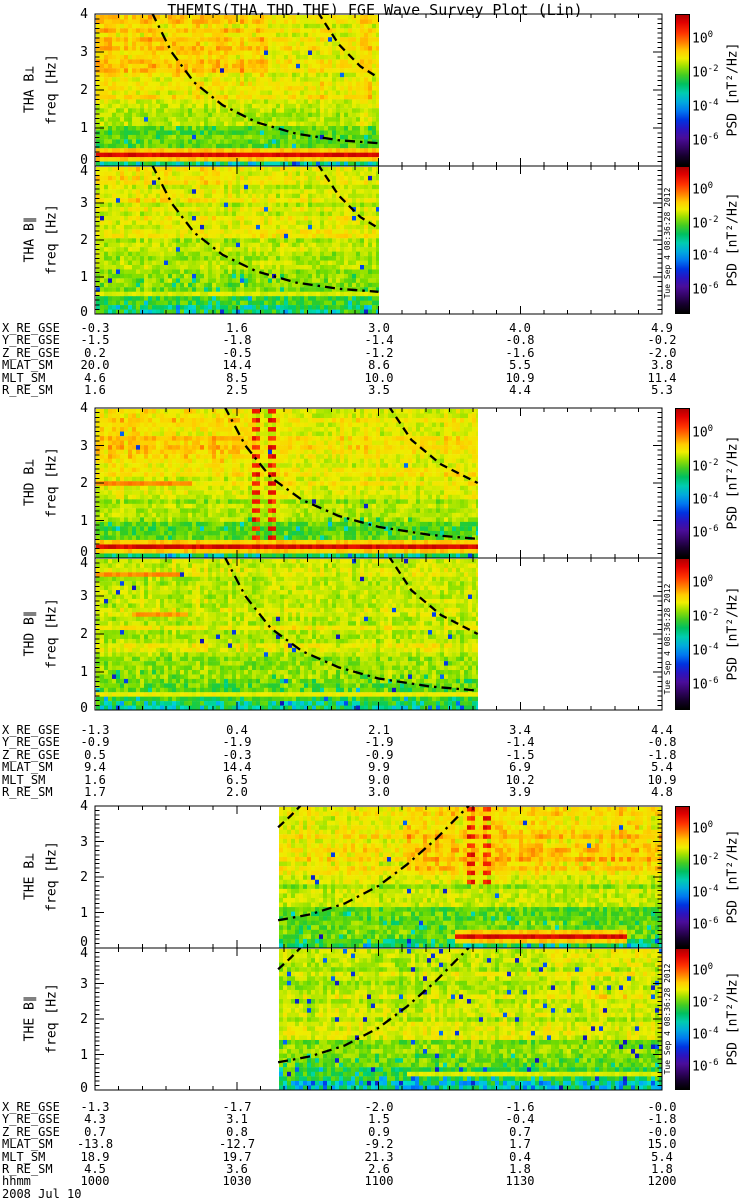  Describe the element at coordinates (237, 1181) in the screenshot. I see `time-tick-label: 1030` at that location.